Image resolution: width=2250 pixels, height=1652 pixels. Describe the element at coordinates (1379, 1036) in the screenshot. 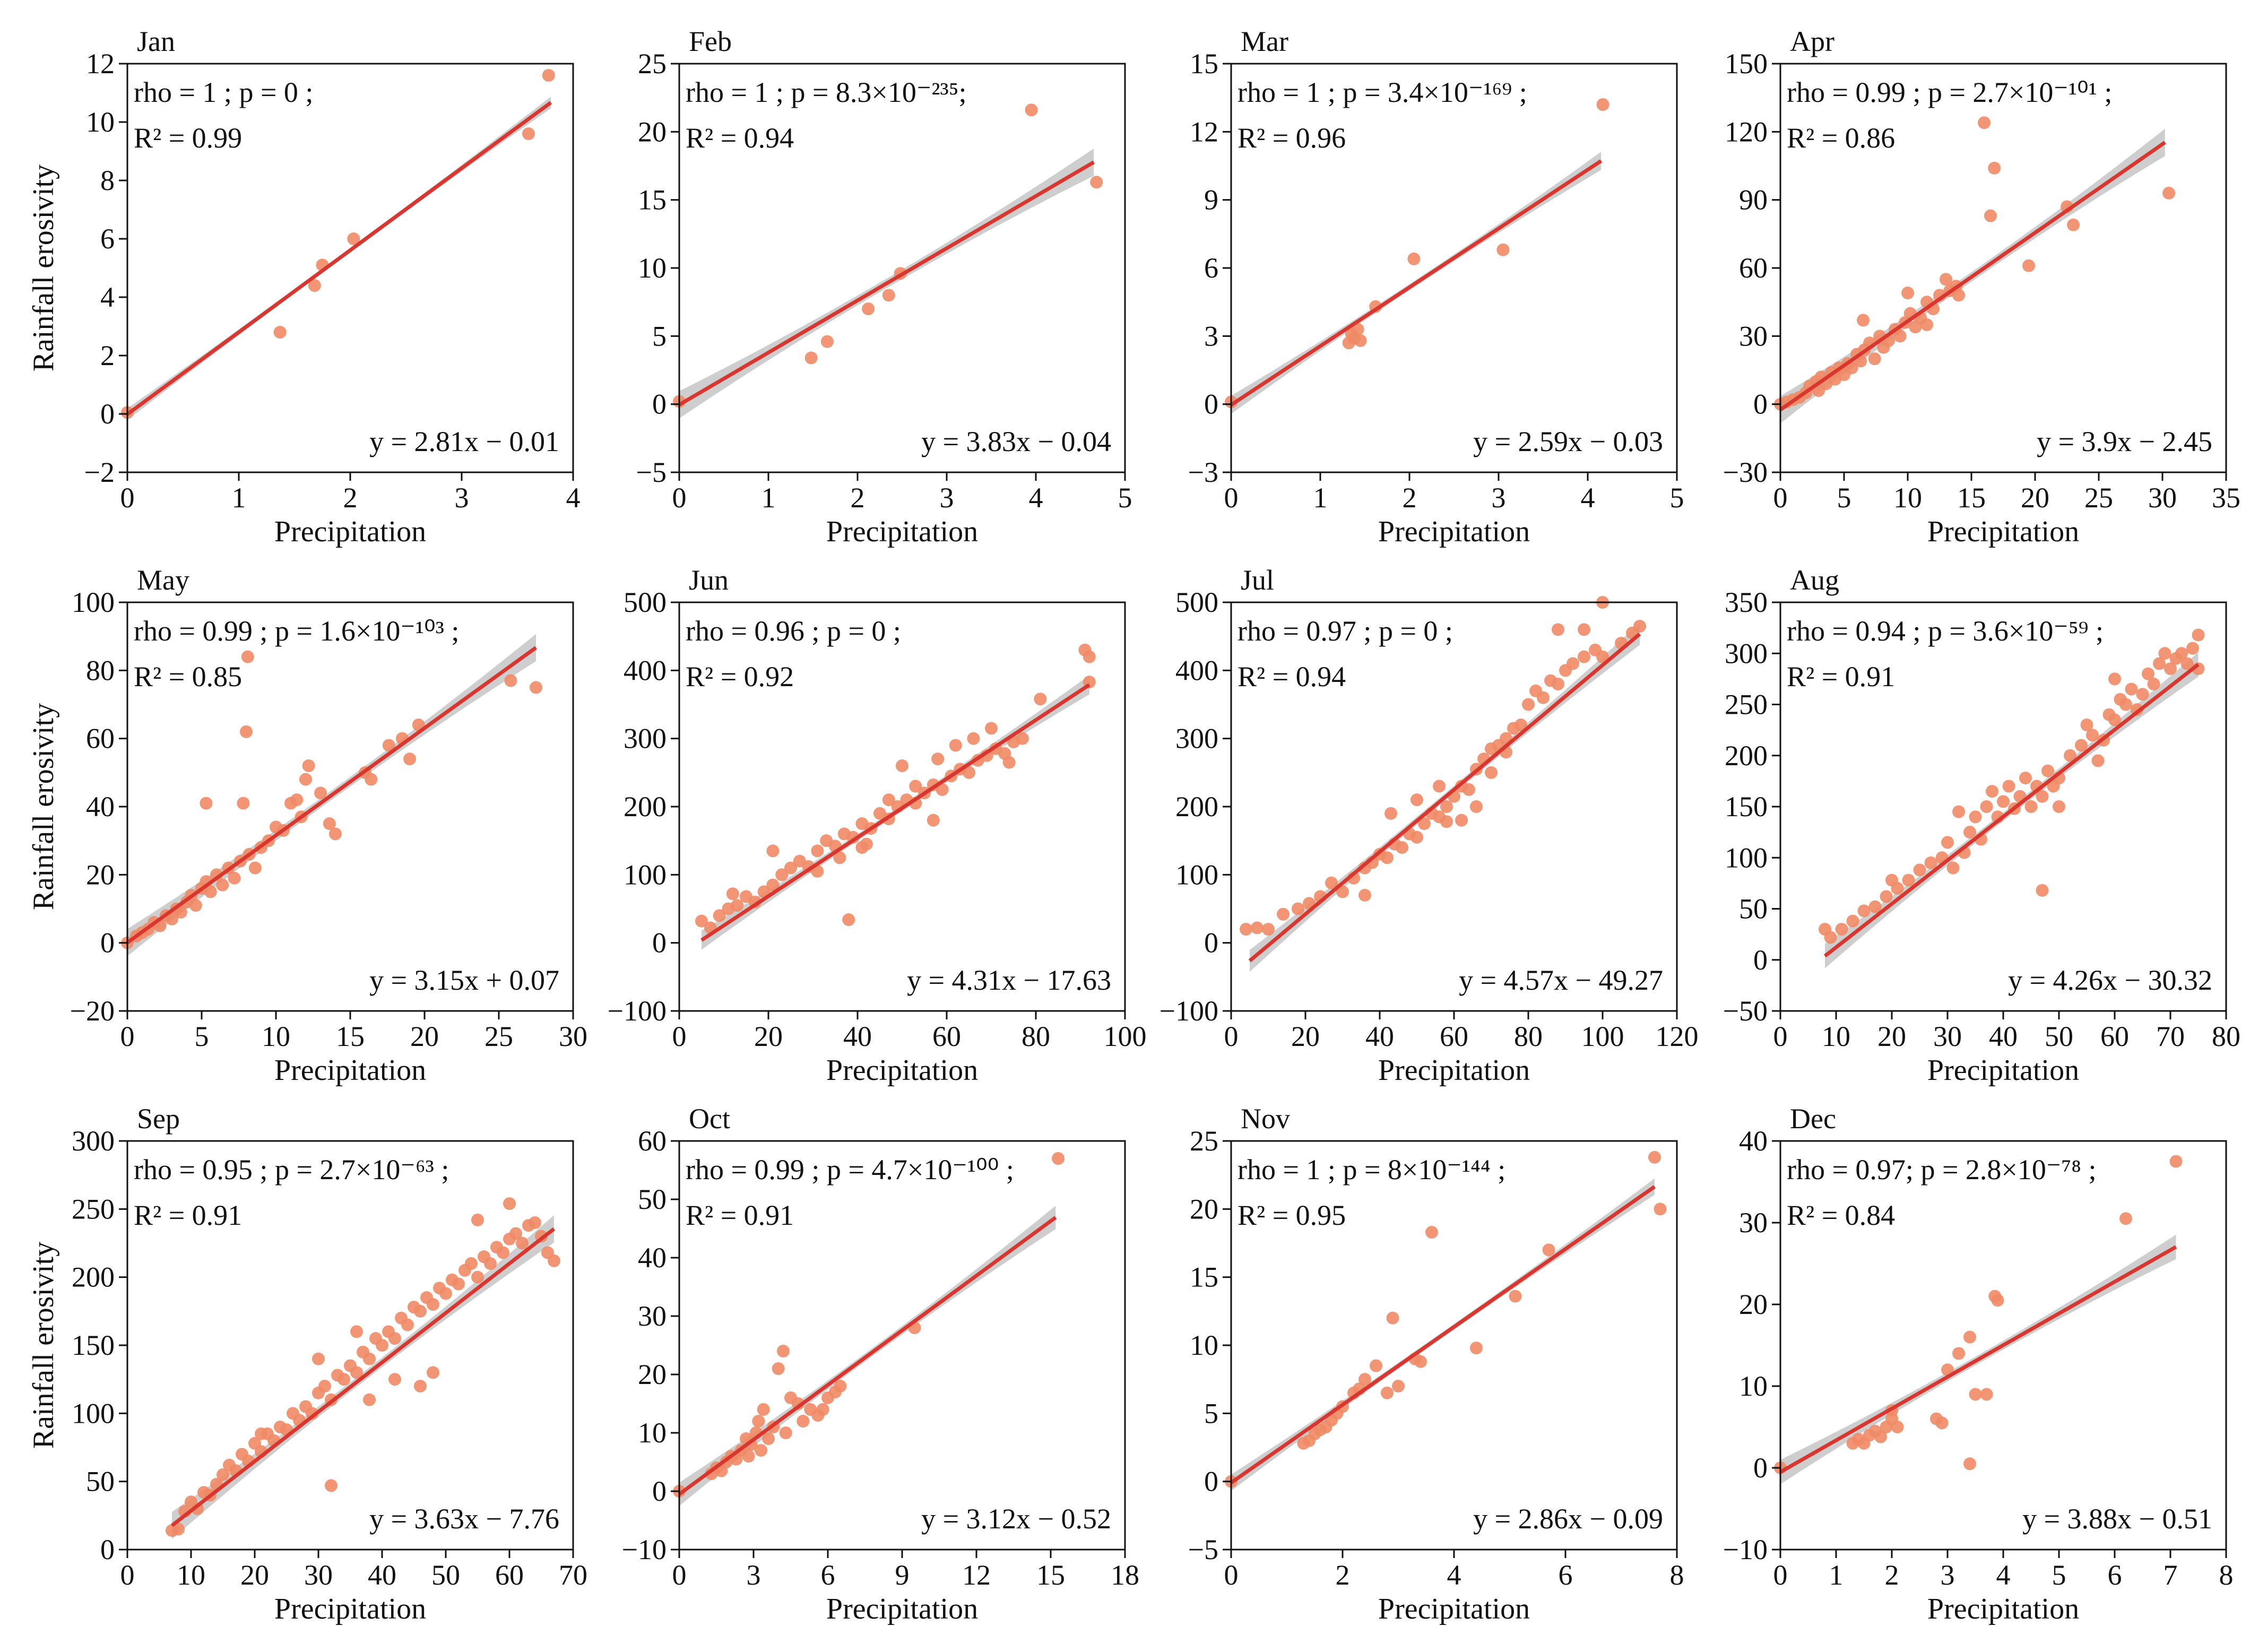

I see `x-tick-label: 40` at that location.